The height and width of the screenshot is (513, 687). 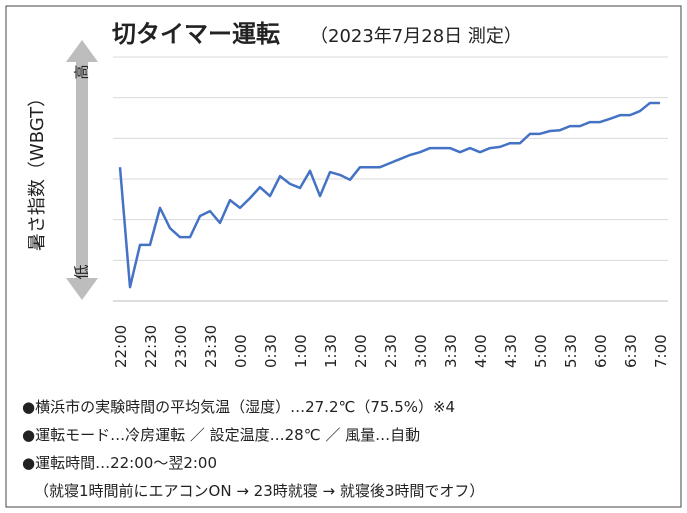 What do you see at coordinates (119, 463) in the screenshot?
I see `note: ●運転時間…22:00～翌2:00` at bounding box center [119, 463].